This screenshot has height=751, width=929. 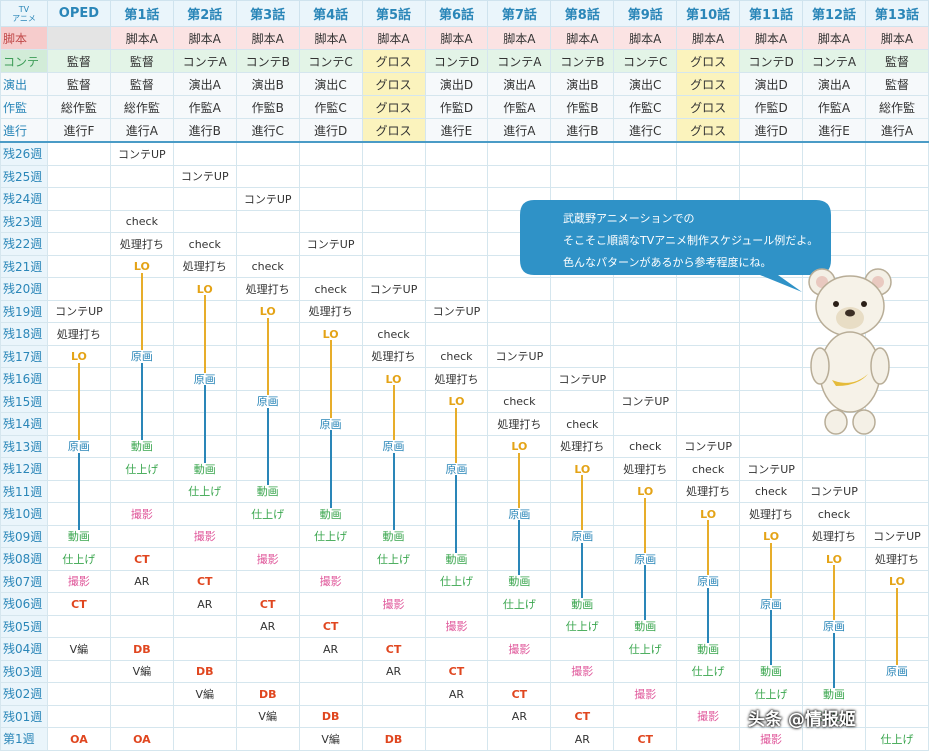 I want to click on schedule-cell: 処理打ち, so click(x=267, y=289).